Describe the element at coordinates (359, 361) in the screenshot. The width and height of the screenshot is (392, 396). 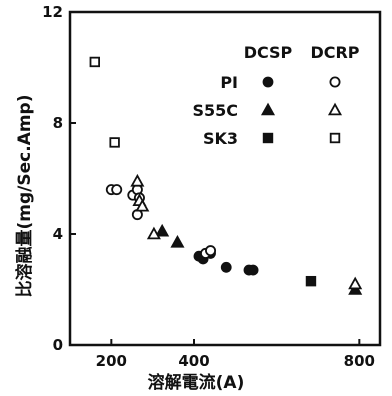
I see `x-tick-label: 800` at that location.